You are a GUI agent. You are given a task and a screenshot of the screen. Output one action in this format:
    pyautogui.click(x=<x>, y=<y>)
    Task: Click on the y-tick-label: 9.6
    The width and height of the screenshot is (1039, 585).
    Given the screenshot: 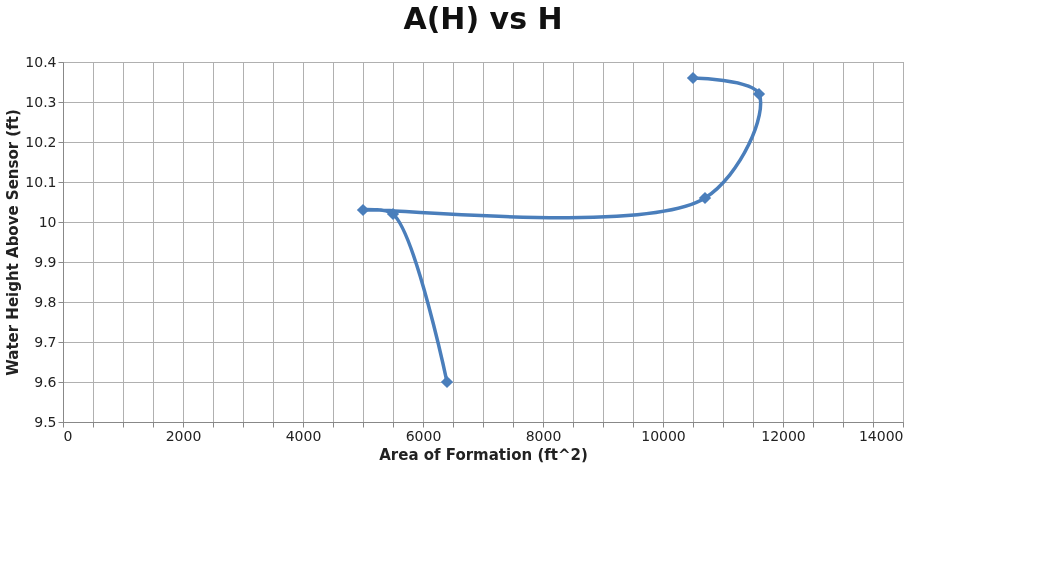 What is the action you would take?
    pyautogui.click(x=45, y=381)
    